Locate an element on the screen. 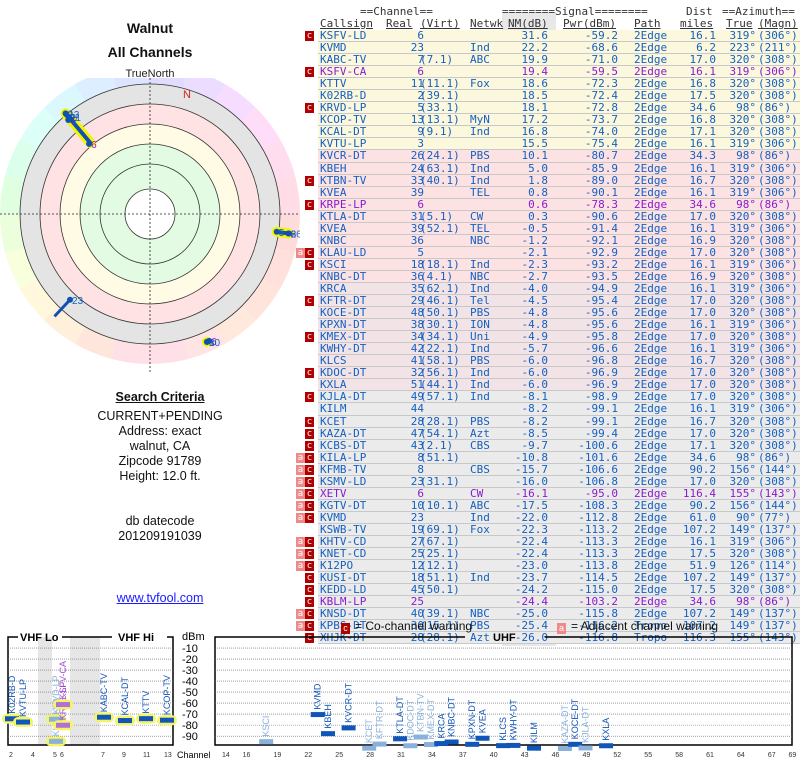 Image resolution: width=800 pixels, height=768 pixels. power-cell: -108.3 is located at coordinates (598, 505).